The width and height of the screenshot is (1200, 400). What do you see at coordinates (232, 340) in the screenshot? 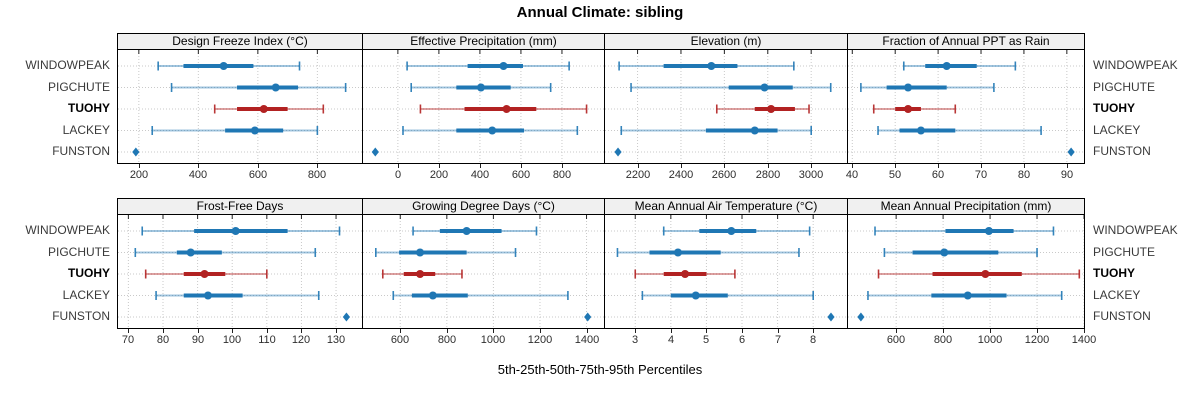
I see `axis-tick-label: 100` at bounding box center [232, 340].